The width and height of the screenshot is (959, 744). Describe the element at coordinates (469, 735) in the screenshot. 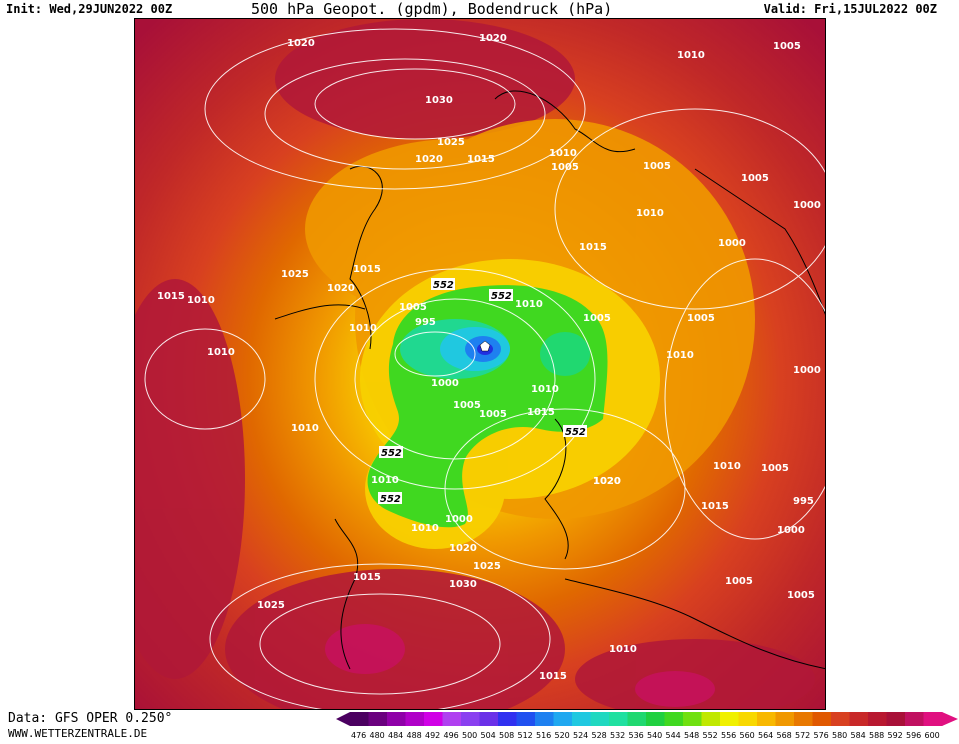

I see `scale-tick-label: 500` at that location.